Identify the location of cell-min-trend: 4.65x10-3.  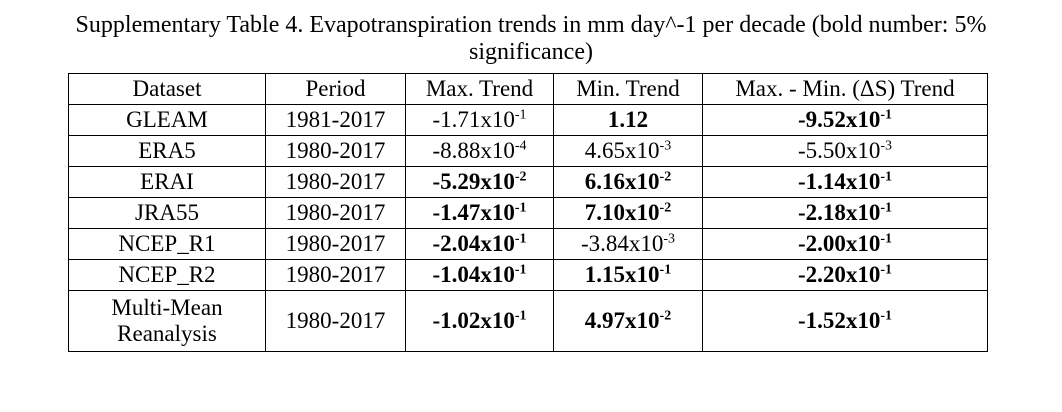
(628, 151).